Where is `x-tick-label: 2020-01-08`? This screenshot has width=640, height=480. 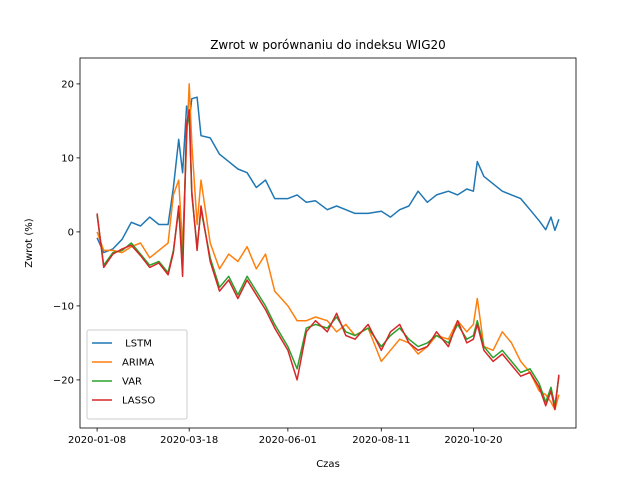
x-tick-label: 2020-01-08 is located at coordinates (97, 440).